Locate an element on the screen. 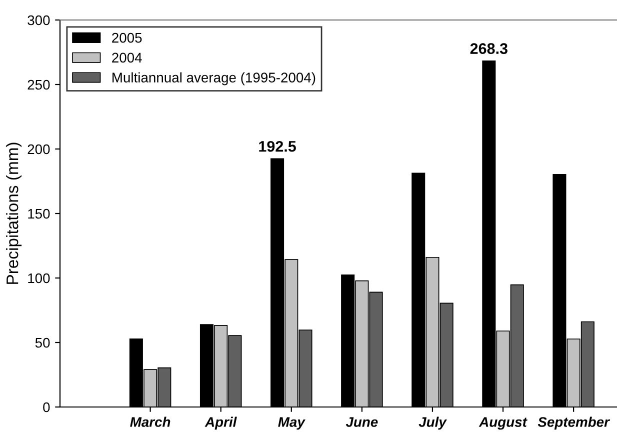 This screenshot has width=617, height=436. x-tick-label: July is located at coordinates (432, 423).